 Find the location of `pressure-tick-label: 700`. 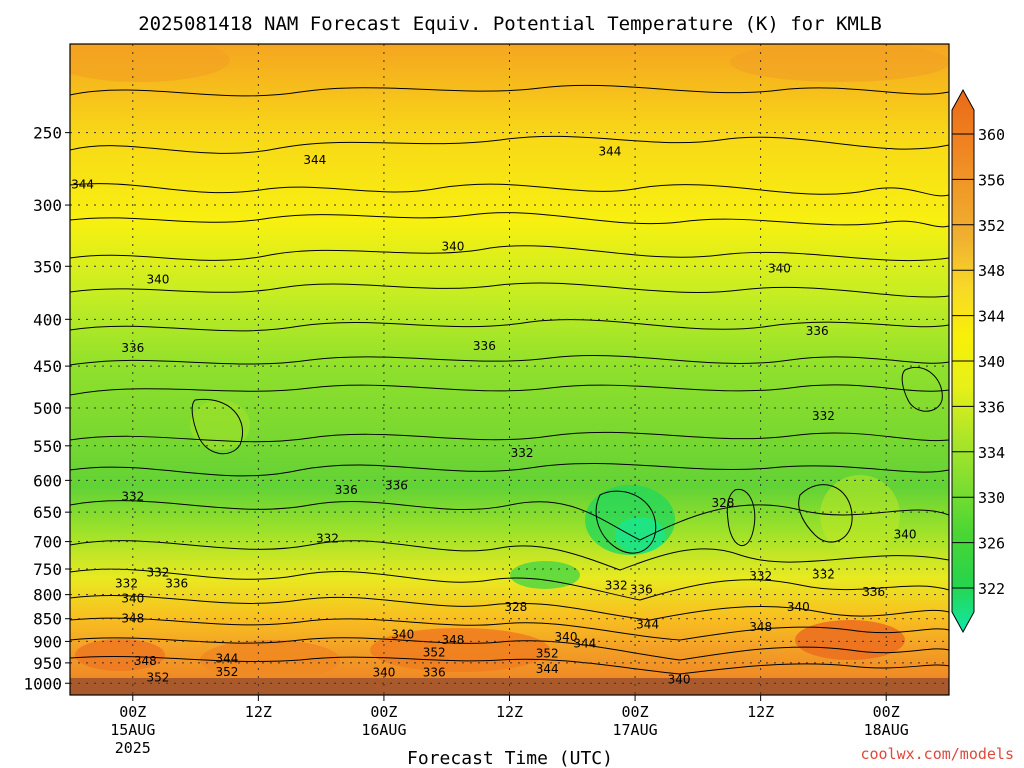

pressure-tick-label: 700 is located at coordinates (47, 542).